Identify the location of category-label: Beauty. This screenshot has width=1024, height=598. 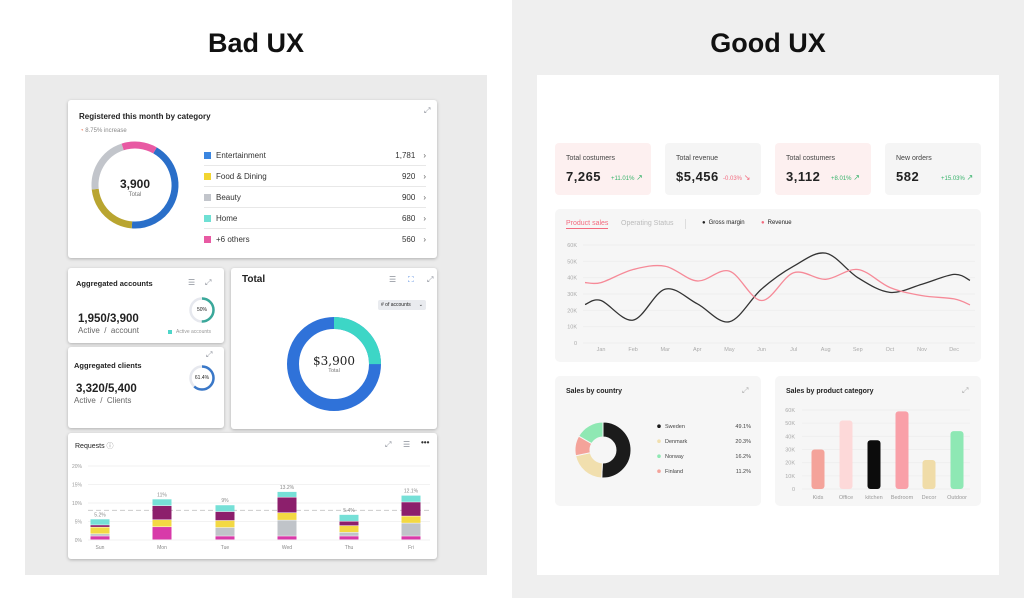
(228, 197).